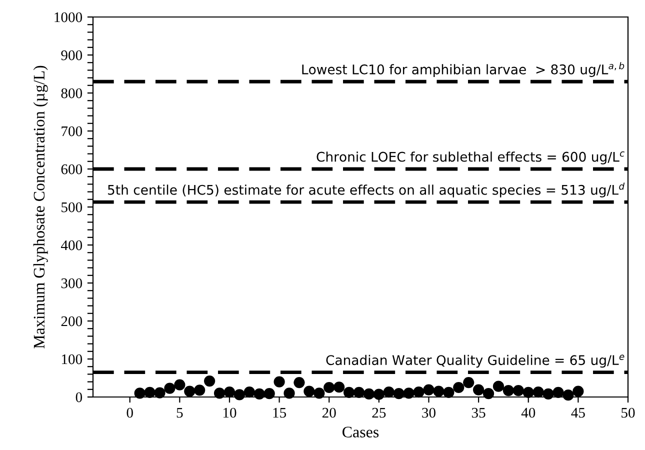 This screenshot has width=645, height=450. I want to click on y-tick-label: 400, so click(71, 245).